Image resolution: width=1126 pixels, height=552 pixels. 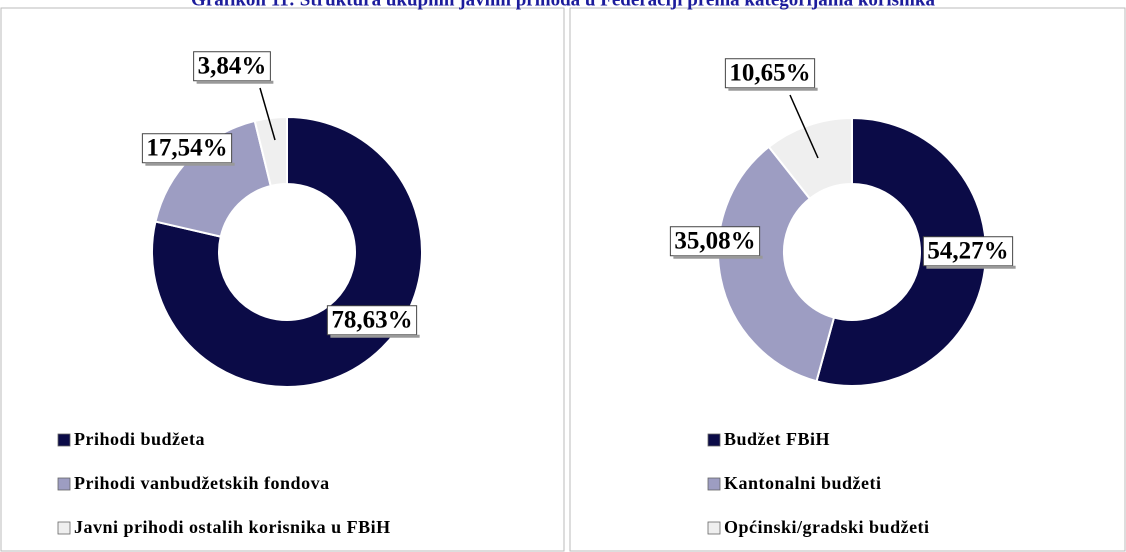 I want to click on data-label: 17,54%, so click(x=186, y=148).